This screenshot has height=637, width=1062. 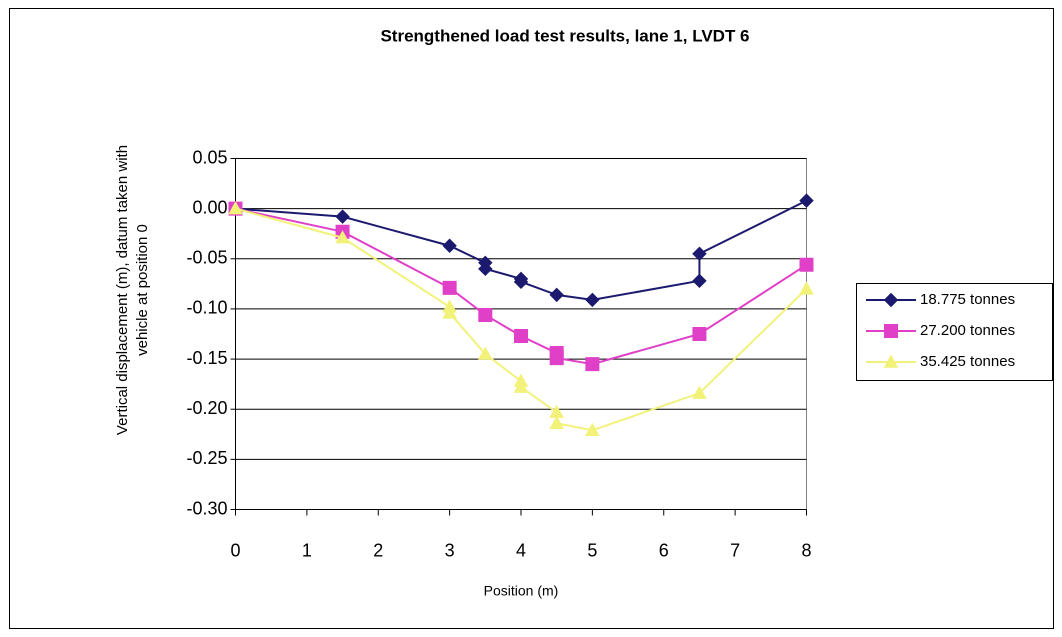 I want to click on x-tick-label: 5, so click(x=592, y=550).